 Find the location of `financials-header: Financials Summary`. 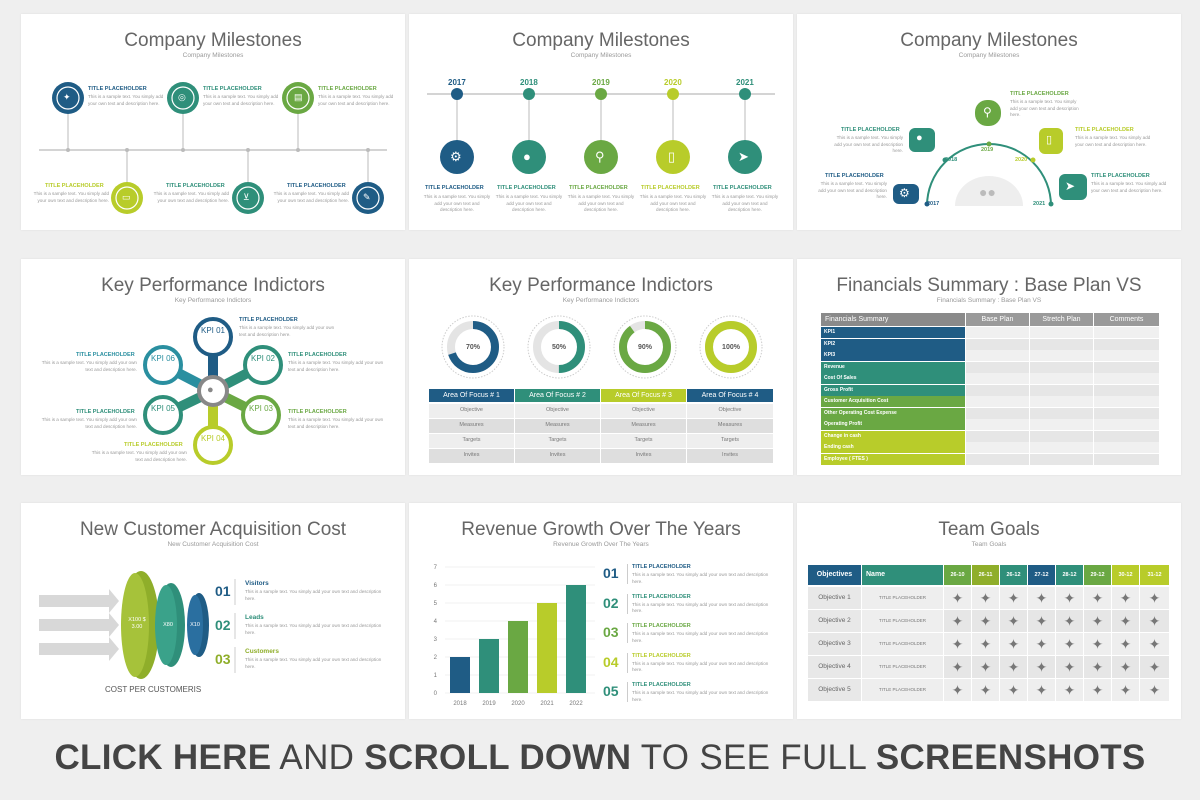

financials-header: Financials Summary is located at coordinates (893, 319).